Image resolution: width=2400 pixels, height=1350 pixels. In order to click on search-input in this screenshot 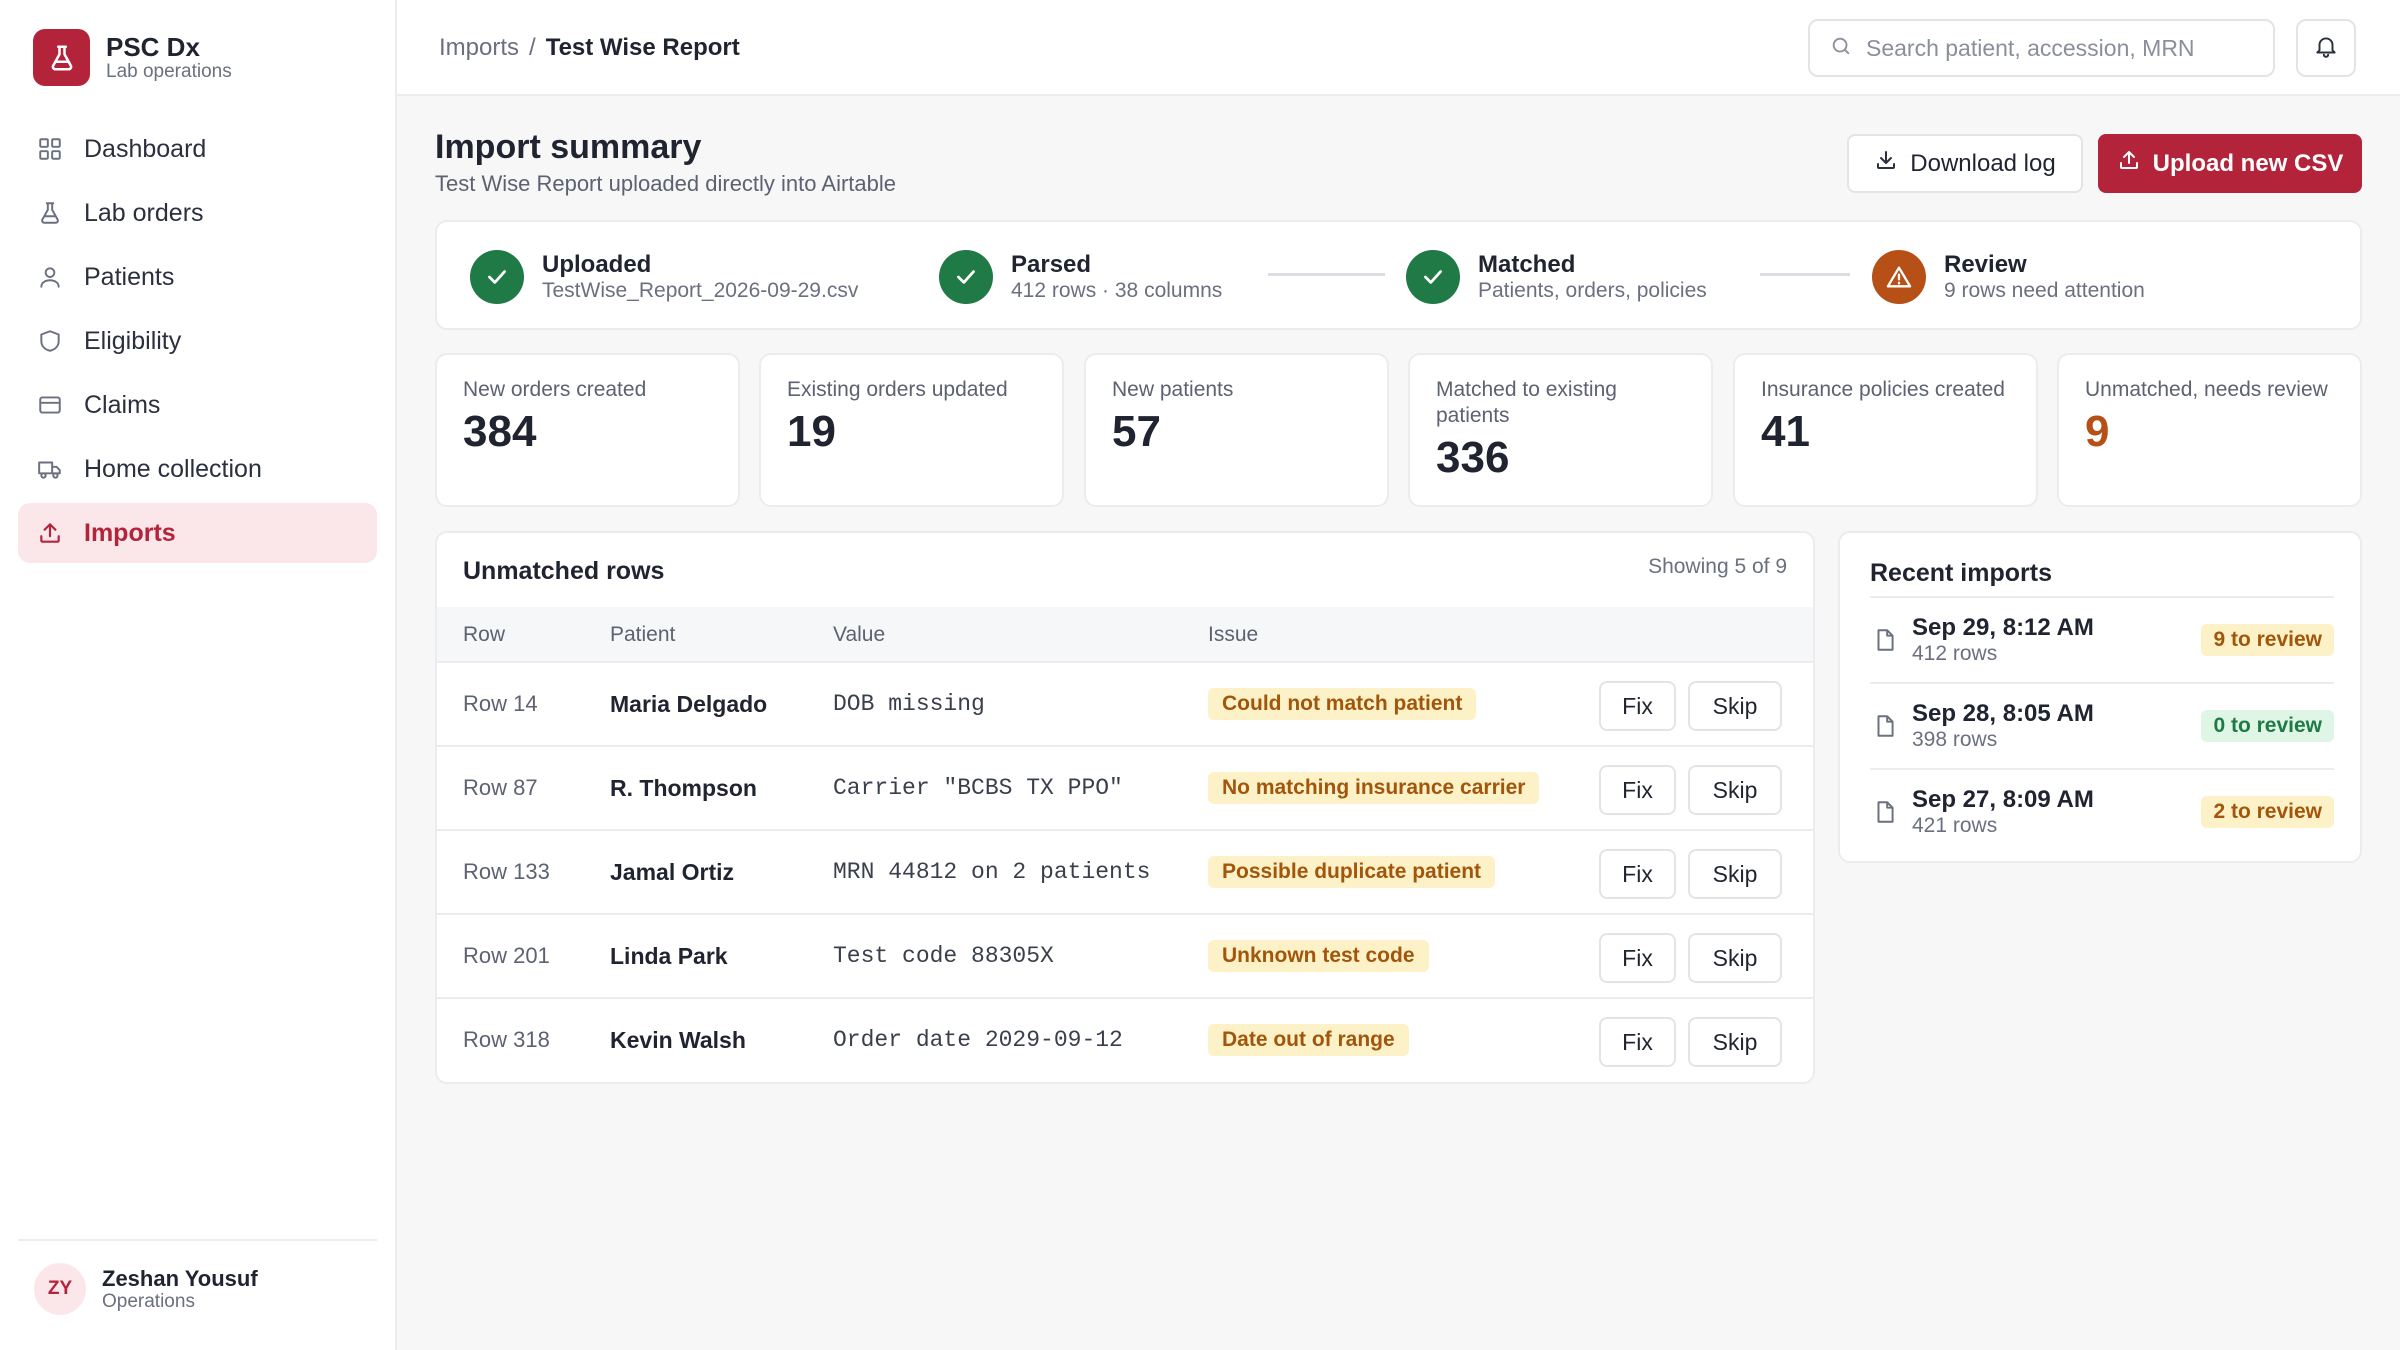, I will do `click(2061, 48)`.